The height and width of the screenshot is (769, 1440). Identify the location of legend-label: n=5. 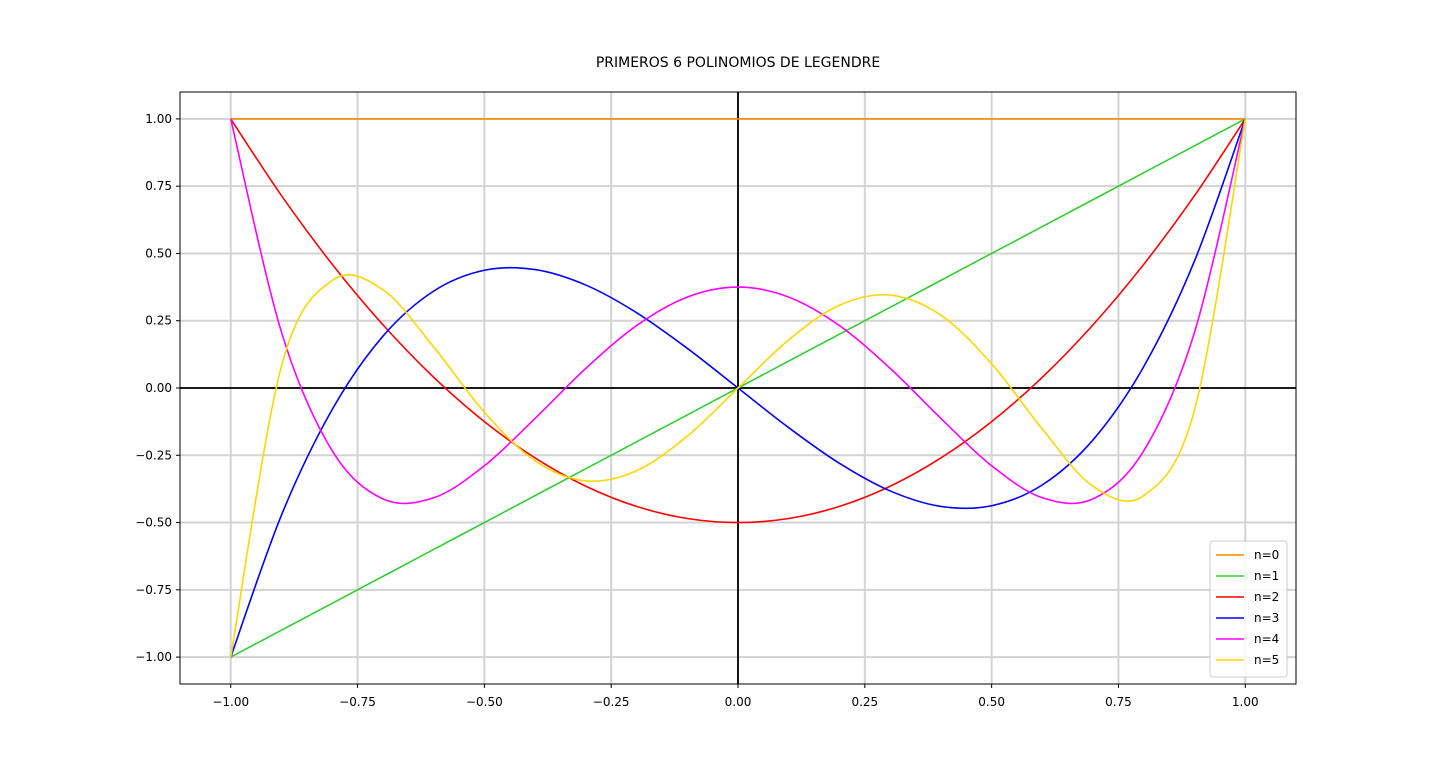
(1266, 660).